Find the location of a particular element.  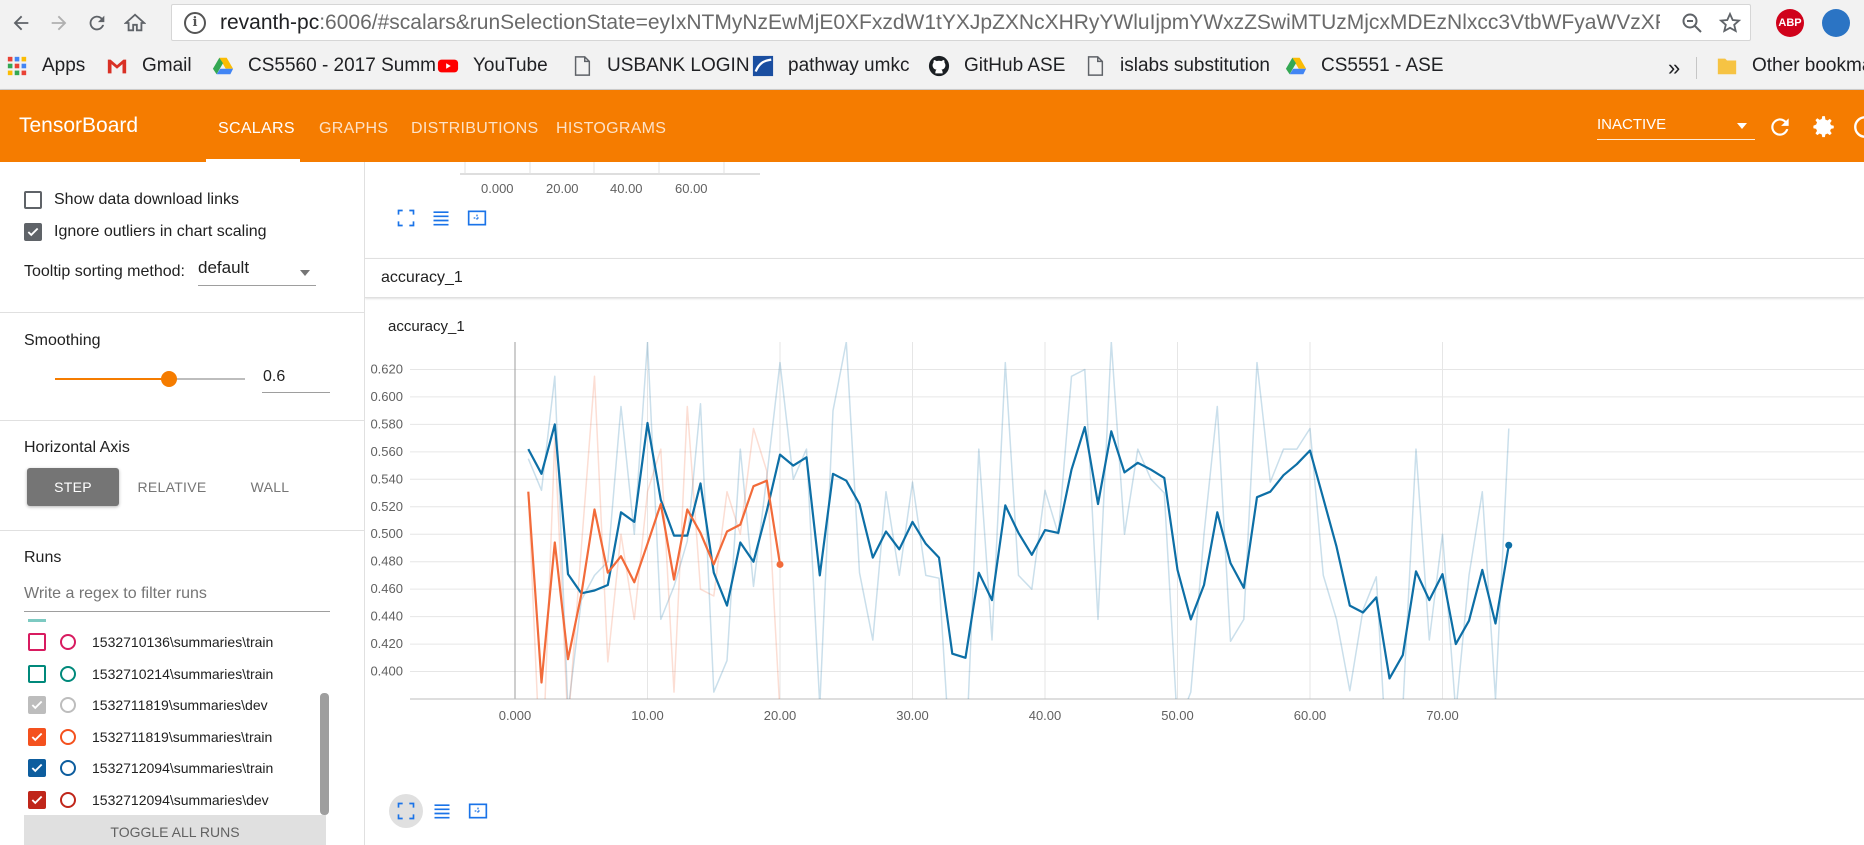

category-title: accuracy_1 is located at coordinates (422, 277).